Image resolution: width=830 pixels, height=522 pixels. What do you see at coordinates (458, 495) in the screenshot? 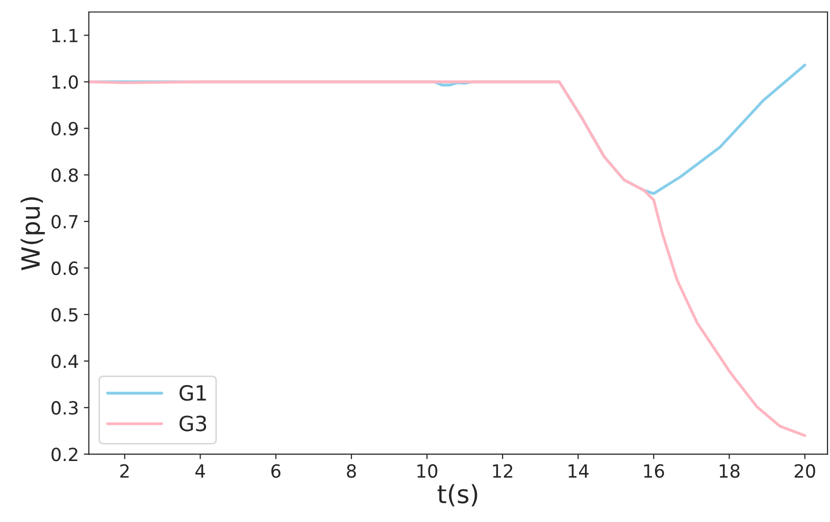
I see `x-axis-title: t(s)` at bounding box center [458, 495].